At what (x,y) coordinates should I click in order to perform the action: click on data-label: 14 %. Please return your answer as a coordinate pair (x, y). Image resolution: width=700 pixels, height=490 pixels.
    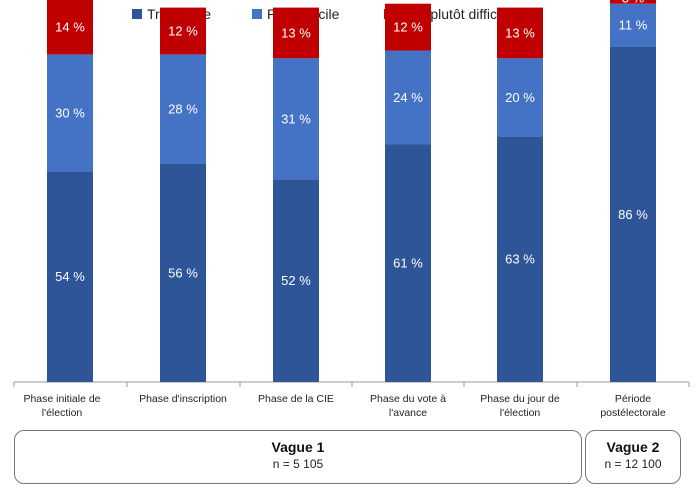
    Looking at the image, I should click on (70, 27).